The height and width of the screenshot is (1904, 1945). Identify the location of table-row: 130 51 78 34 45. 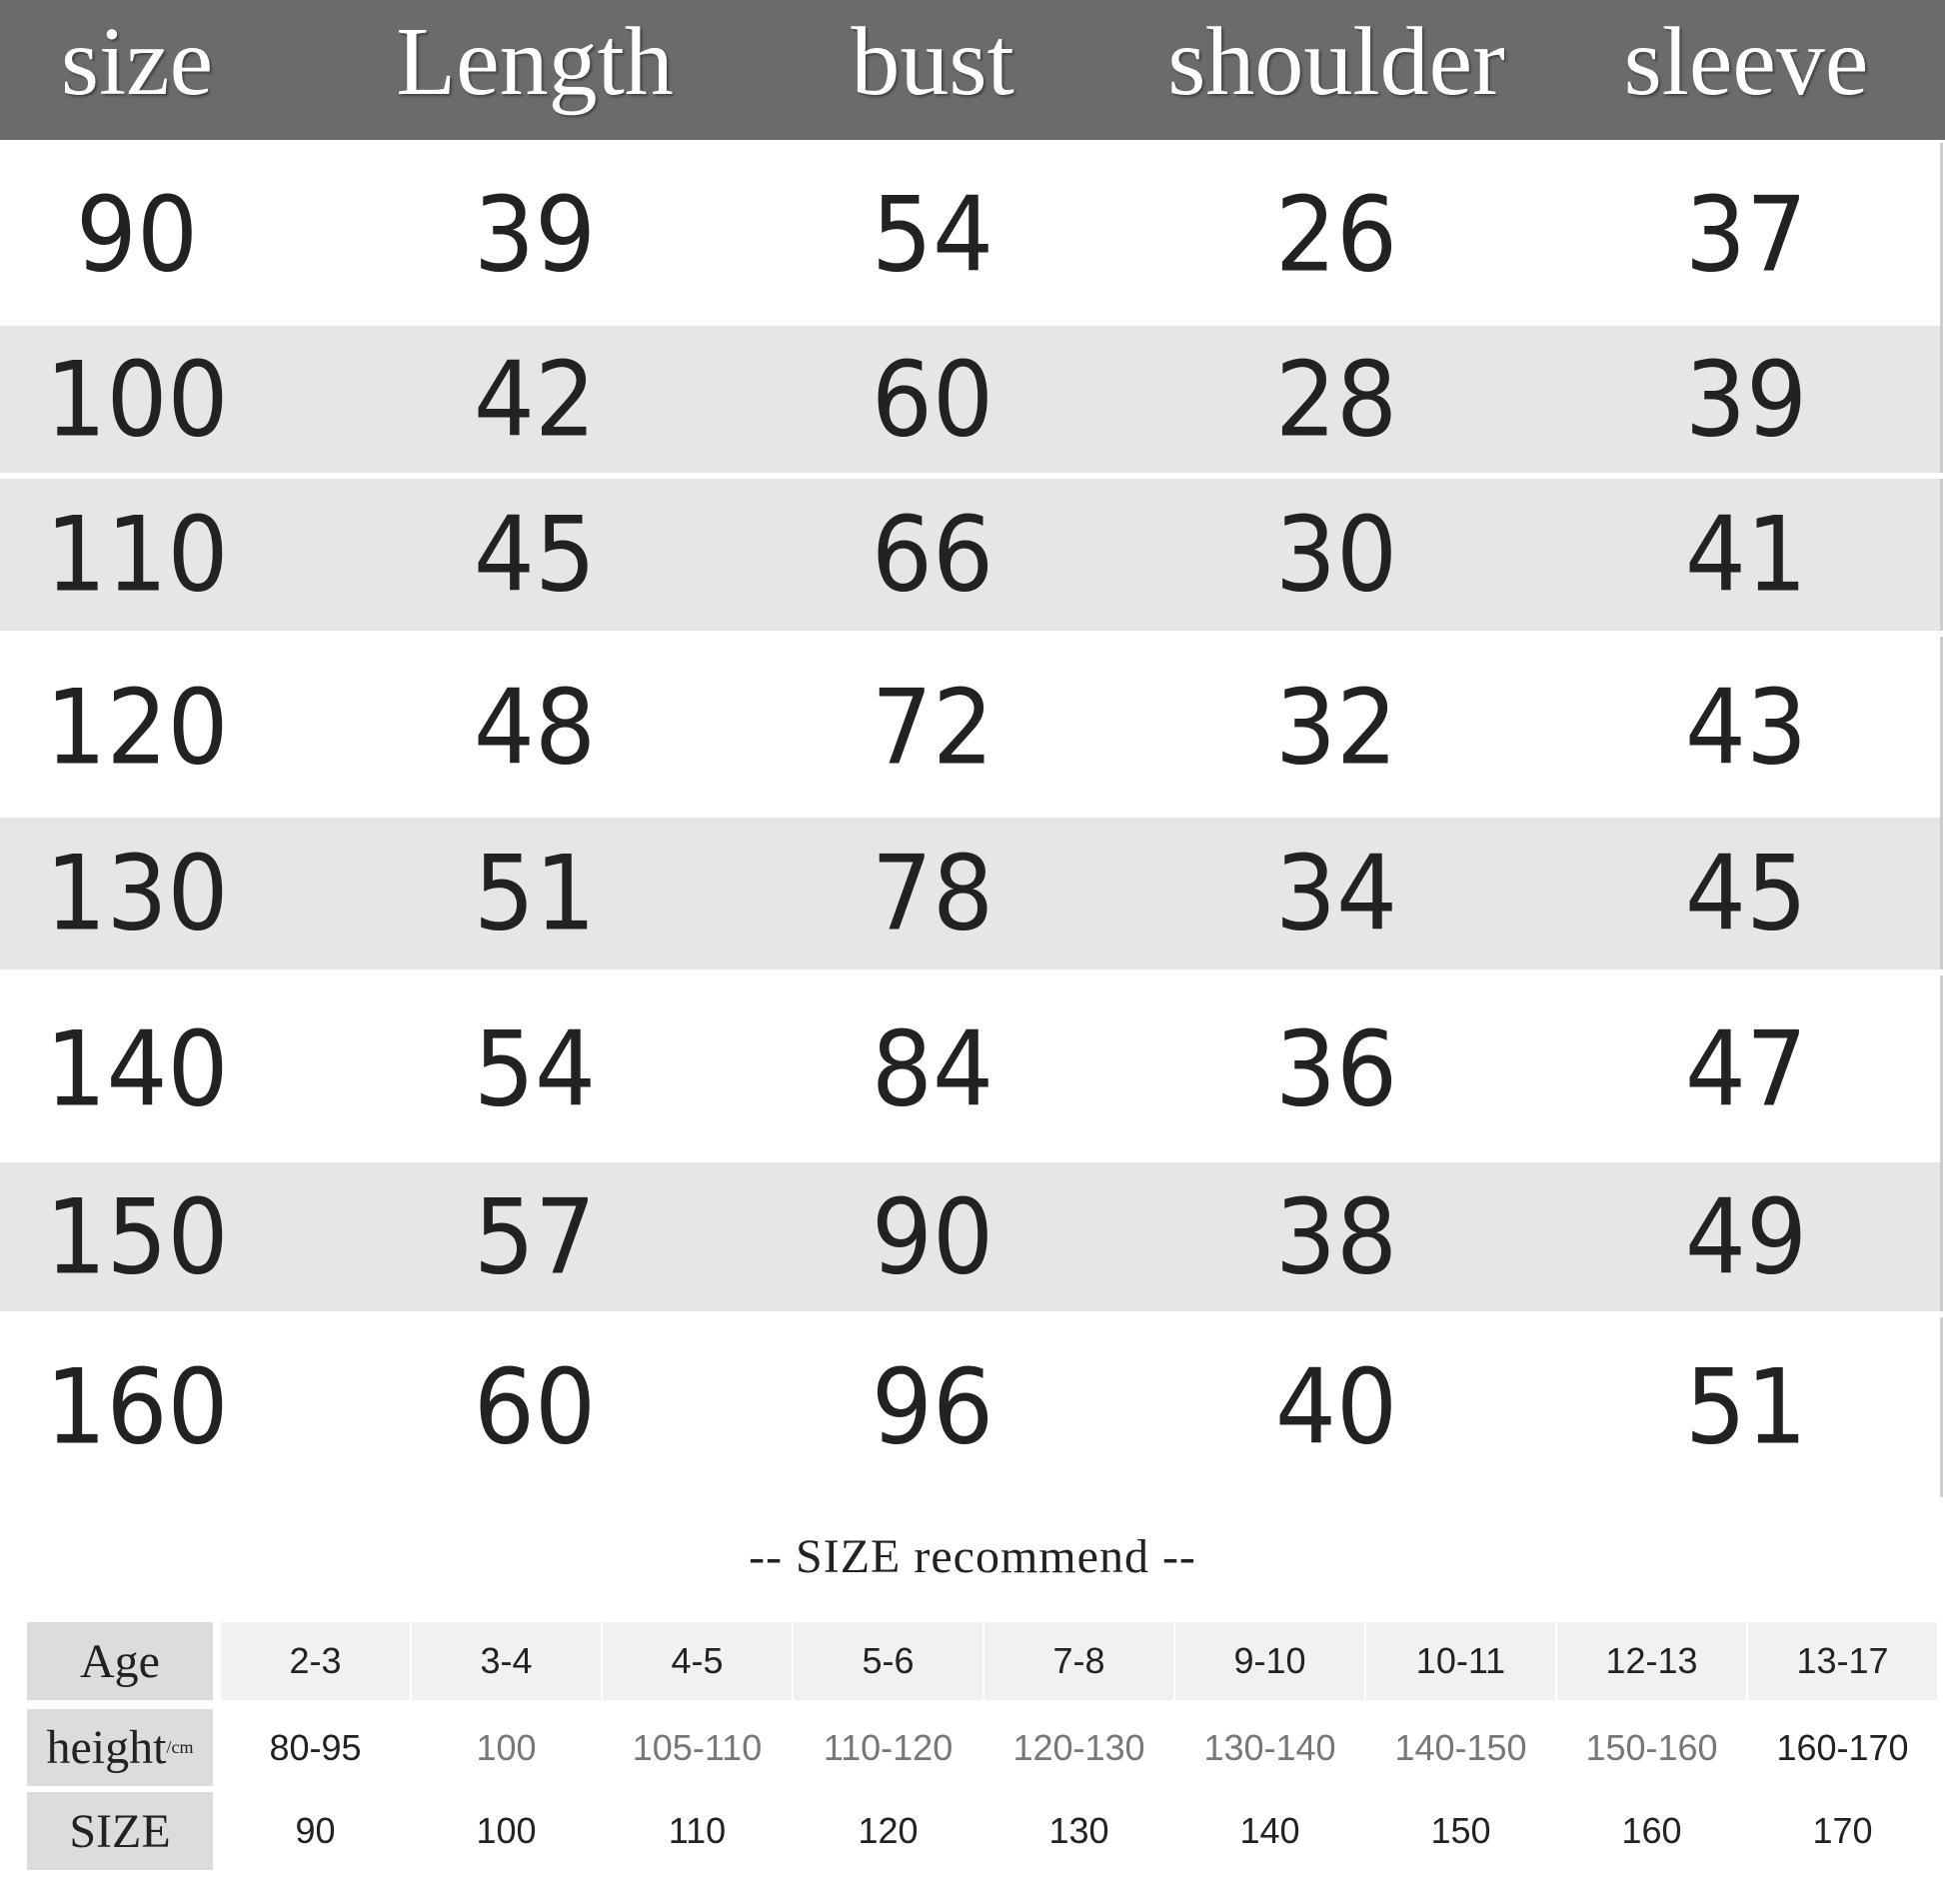
(971, 893).